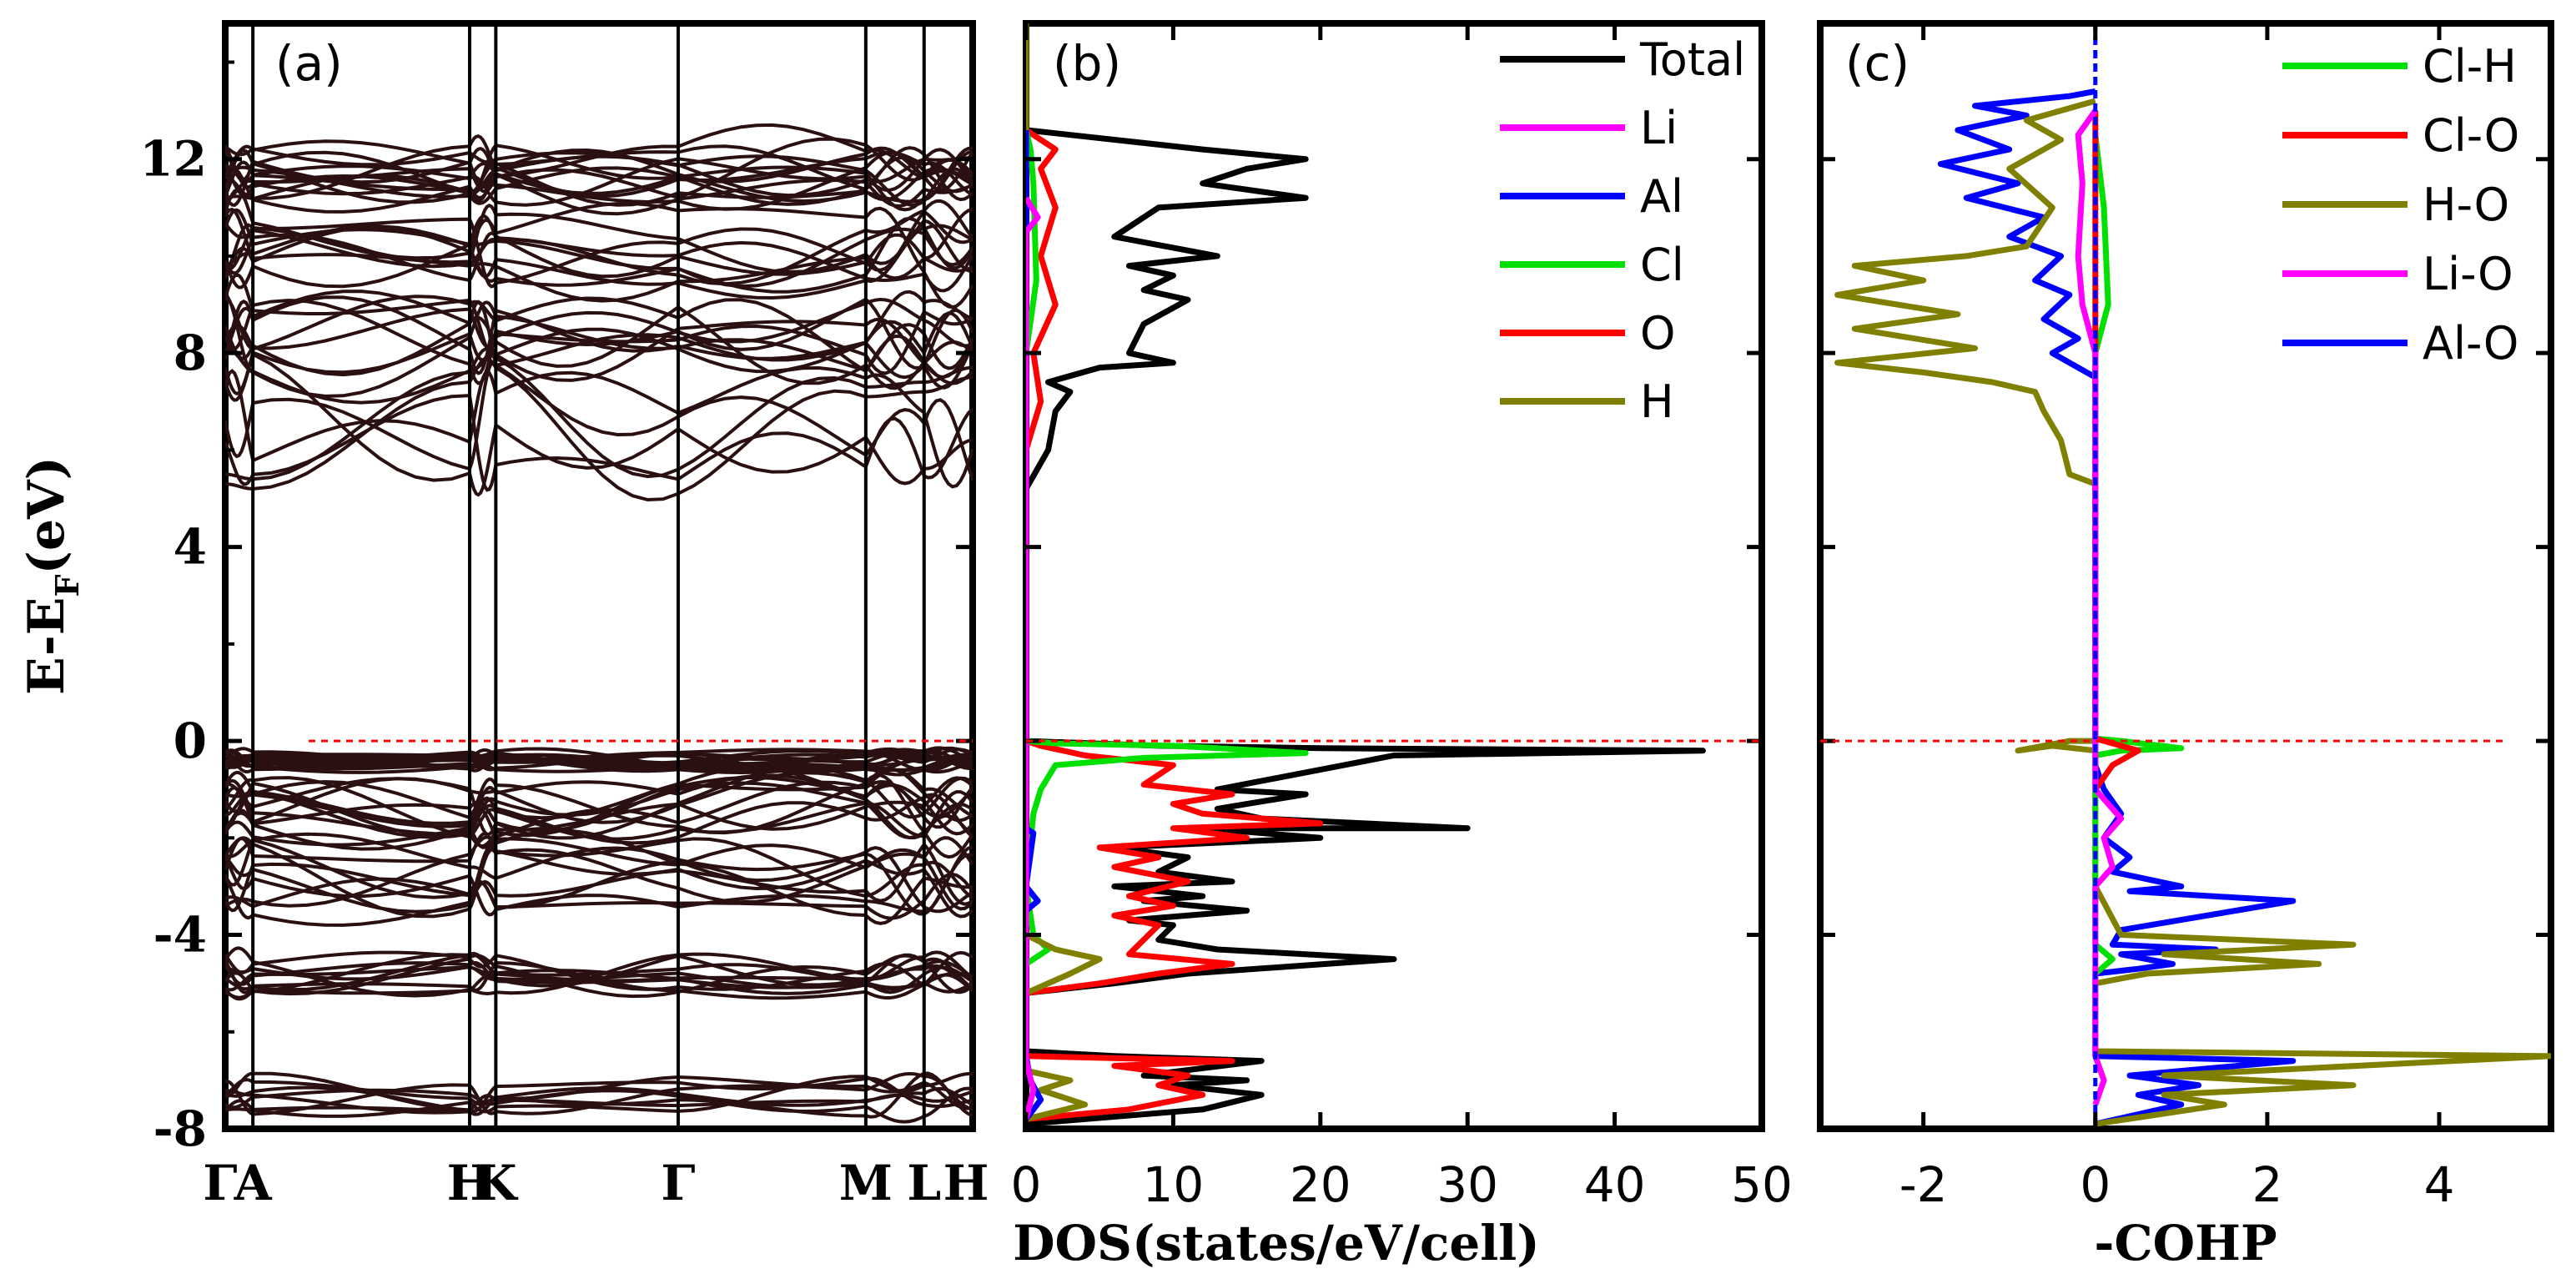  What do you see at coordinates (1087, 63) in the screenshot?
I see `panel-b-label: (b)` at bounding box center [1087, 63].